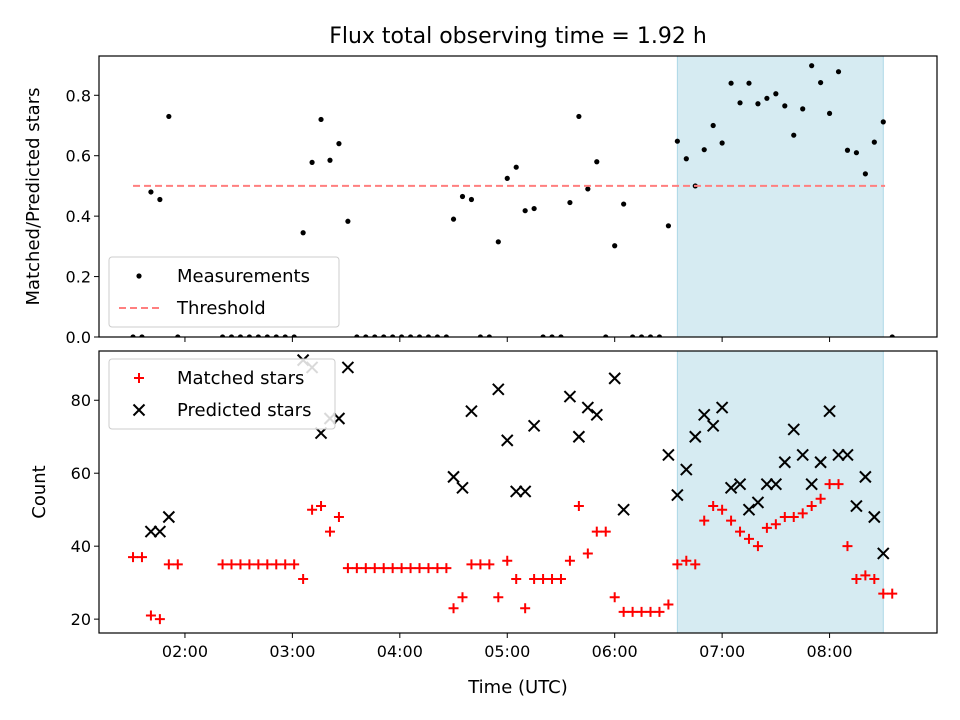 This screenshot has height=720, width=960. I want to click on legend-swatch, so click(139, 276).